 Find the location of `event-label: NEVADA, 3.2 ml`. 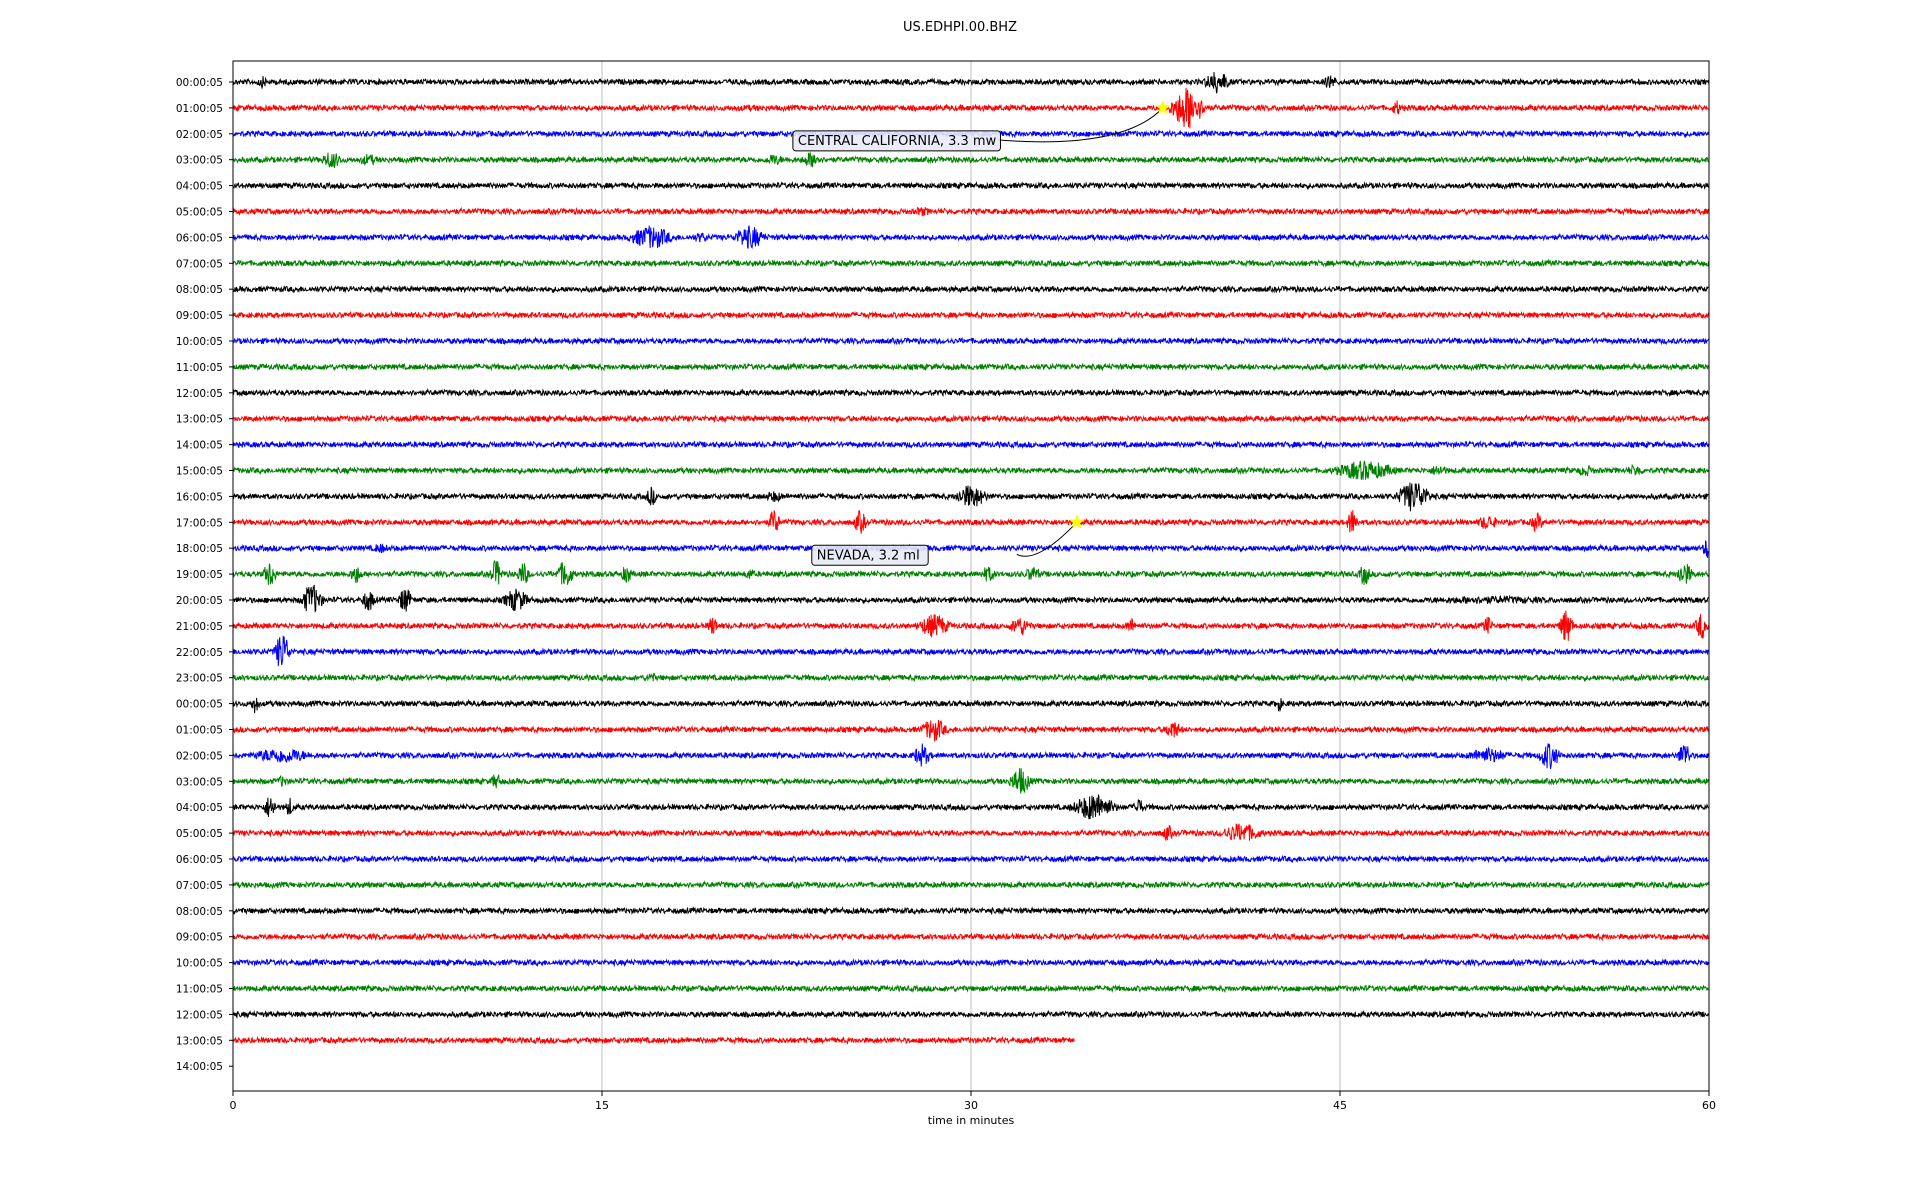

event-label: NEVADA, 3.2 ml is located at coordinates (868, 555).